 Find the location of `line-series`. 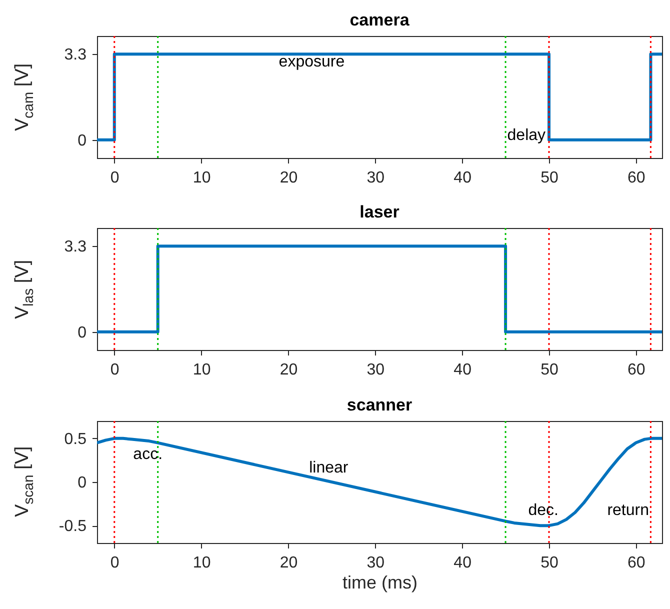

line-series is located at coordinates (379, 482).